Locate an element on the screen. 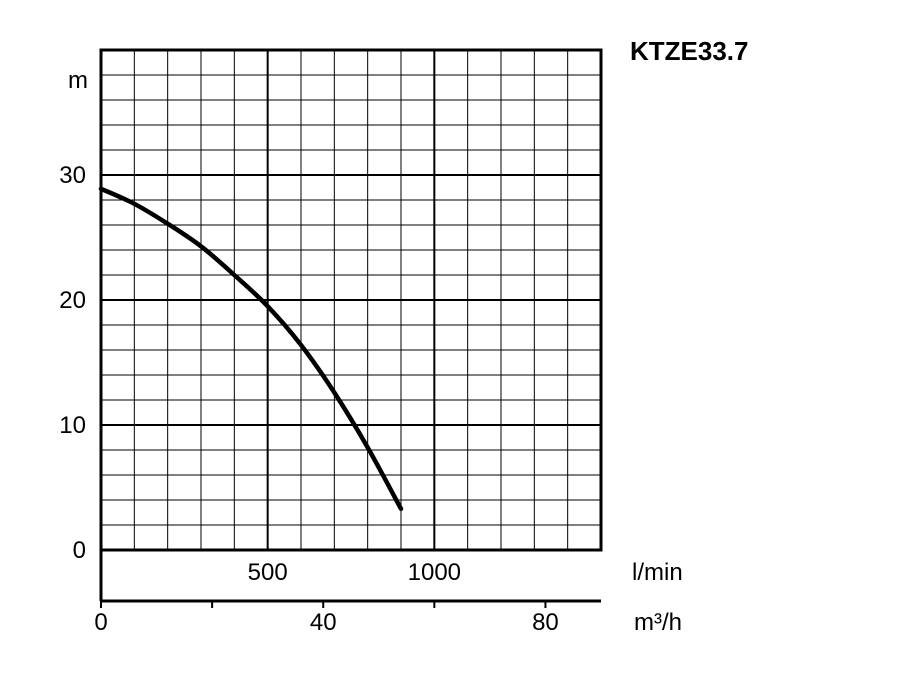 This screenshot has height=700, width=900. y-tick-label: 30 is located at coordinates (72, 175).